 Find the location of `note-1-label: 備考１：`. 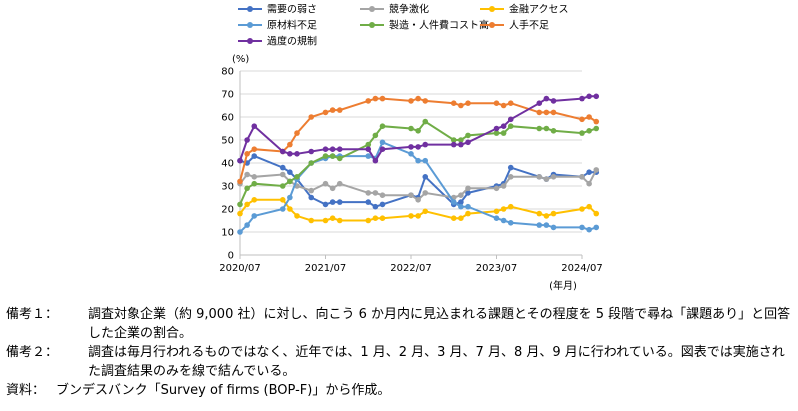

note-1-label: 備考１： is located at coordinates (32, 314).